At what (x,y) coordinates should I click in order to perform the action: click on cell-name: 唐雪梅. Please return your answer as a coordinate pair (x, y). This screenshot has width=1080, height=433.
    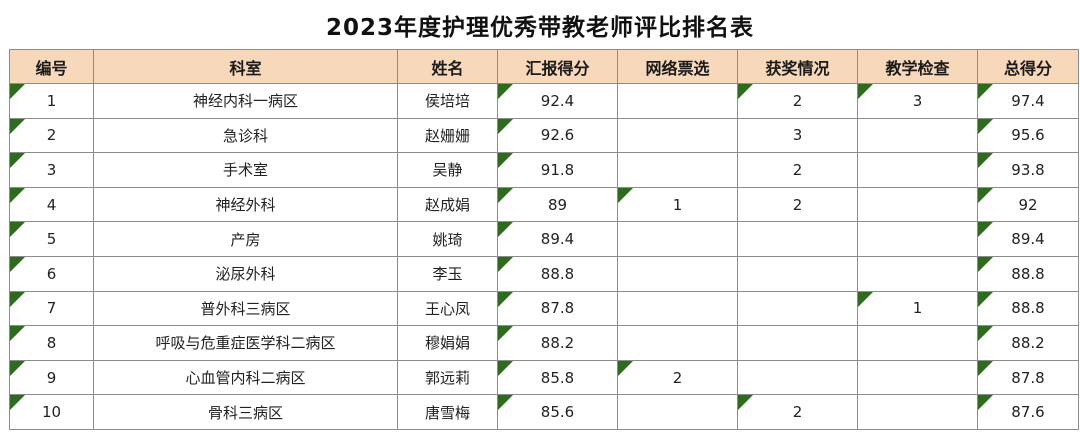
    Looking at the image, I should click on (447, 412).